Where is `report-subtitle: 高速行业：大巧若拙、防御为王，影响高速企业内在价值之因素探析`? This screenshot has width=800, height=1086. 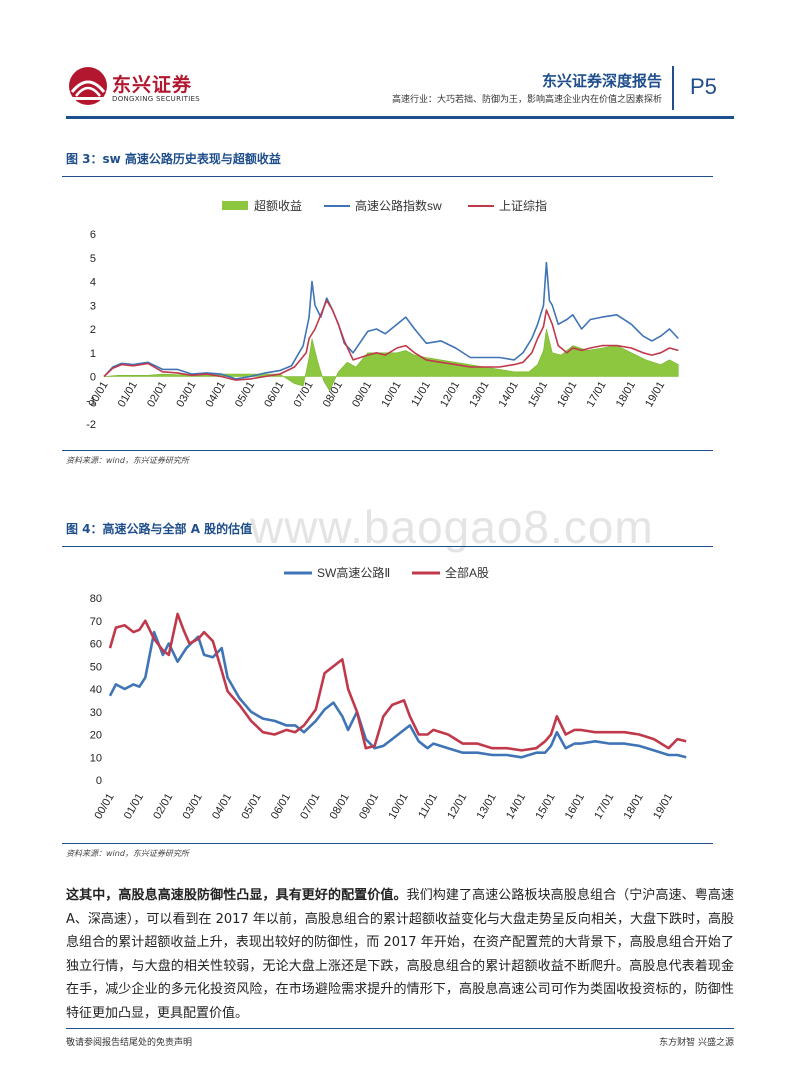 report-subtitle: 高速行业：大巧若拙、防御为王，影响高速企业内在价值之因素探析 is located at coordinates (526, 100).